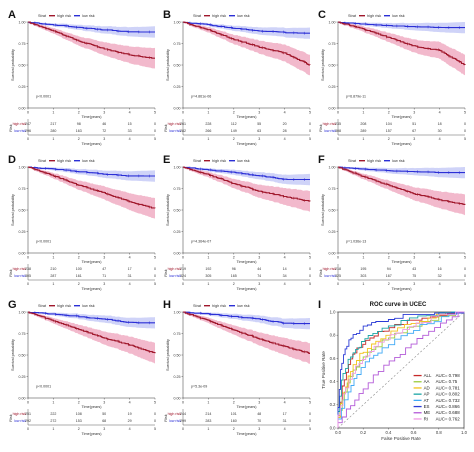 The image size is (474, 452). What do you see at coordinates (322, 15) in the screenshot?
I see `panel-letter: C` at bounding box center [322, 15].